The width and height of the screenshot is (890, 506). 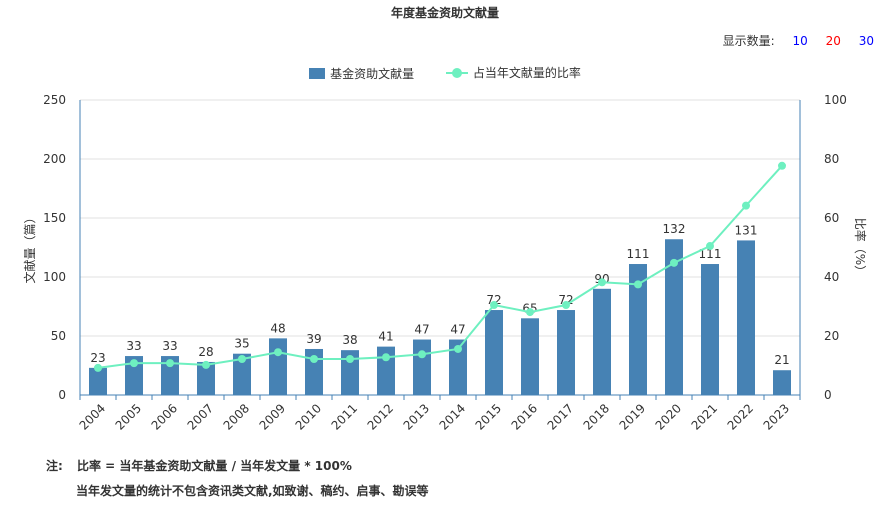 What do you see at coordinates (776, 416) in the screenshot?
I see `x-tick-label: 2023` at bounding box center [776, 416].